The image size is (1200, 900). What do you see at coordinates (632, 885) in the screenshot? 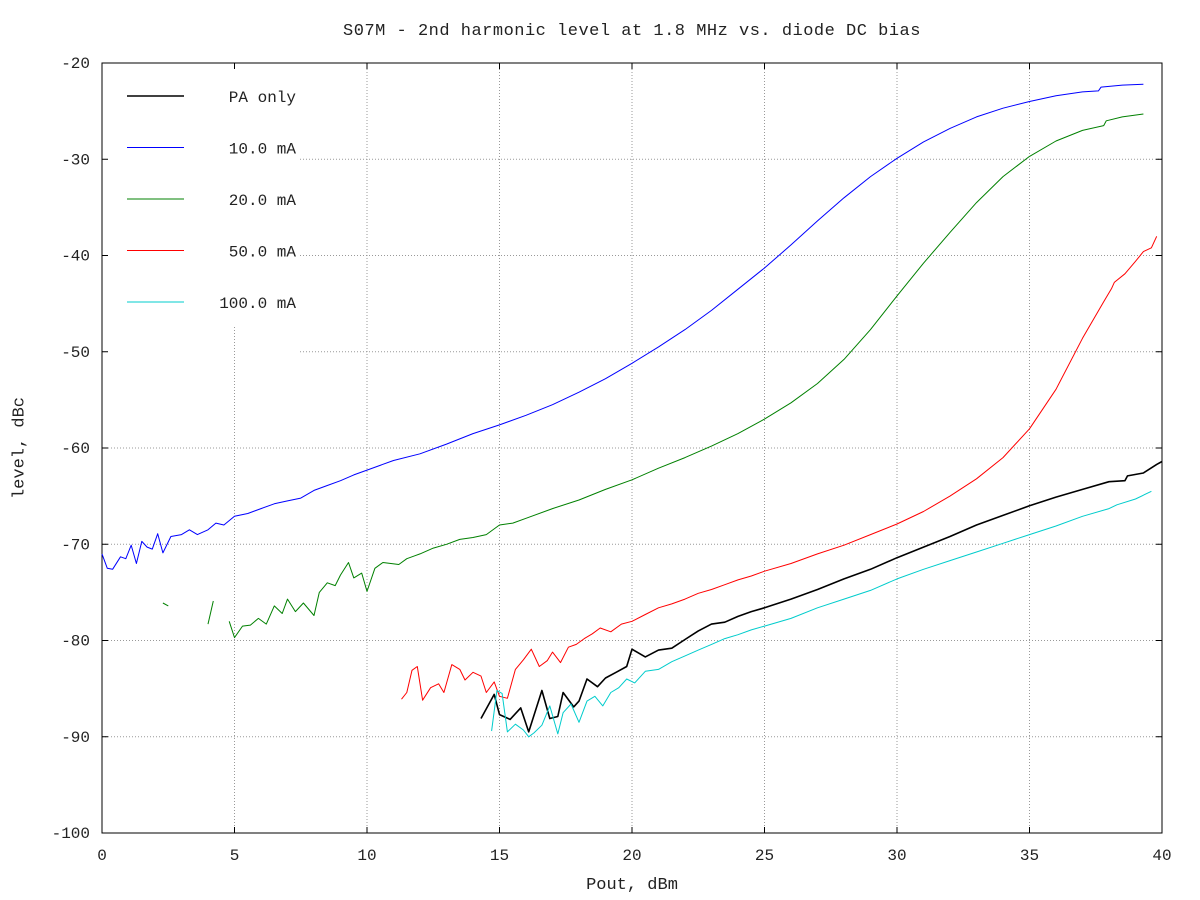
I see `x-axis-label: Pout, dBm` at bounding box center [632, 885].